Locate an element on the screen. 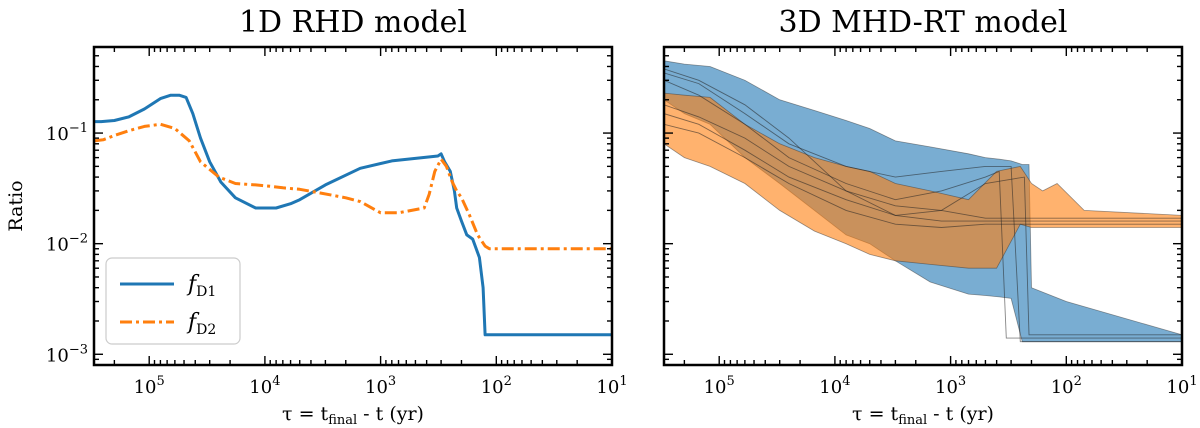  y-tick-label: 10⁻³ is located at coordinates (67, 354).